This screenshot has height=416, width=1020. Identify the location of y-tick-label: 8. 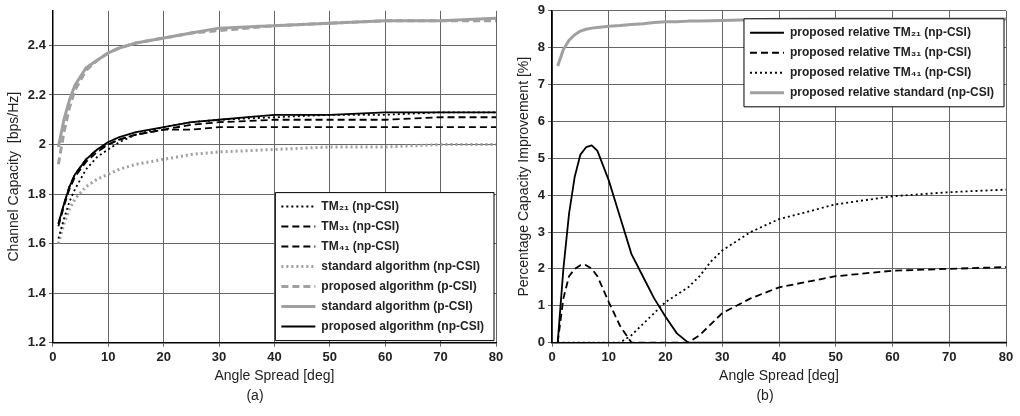
(541, 47).